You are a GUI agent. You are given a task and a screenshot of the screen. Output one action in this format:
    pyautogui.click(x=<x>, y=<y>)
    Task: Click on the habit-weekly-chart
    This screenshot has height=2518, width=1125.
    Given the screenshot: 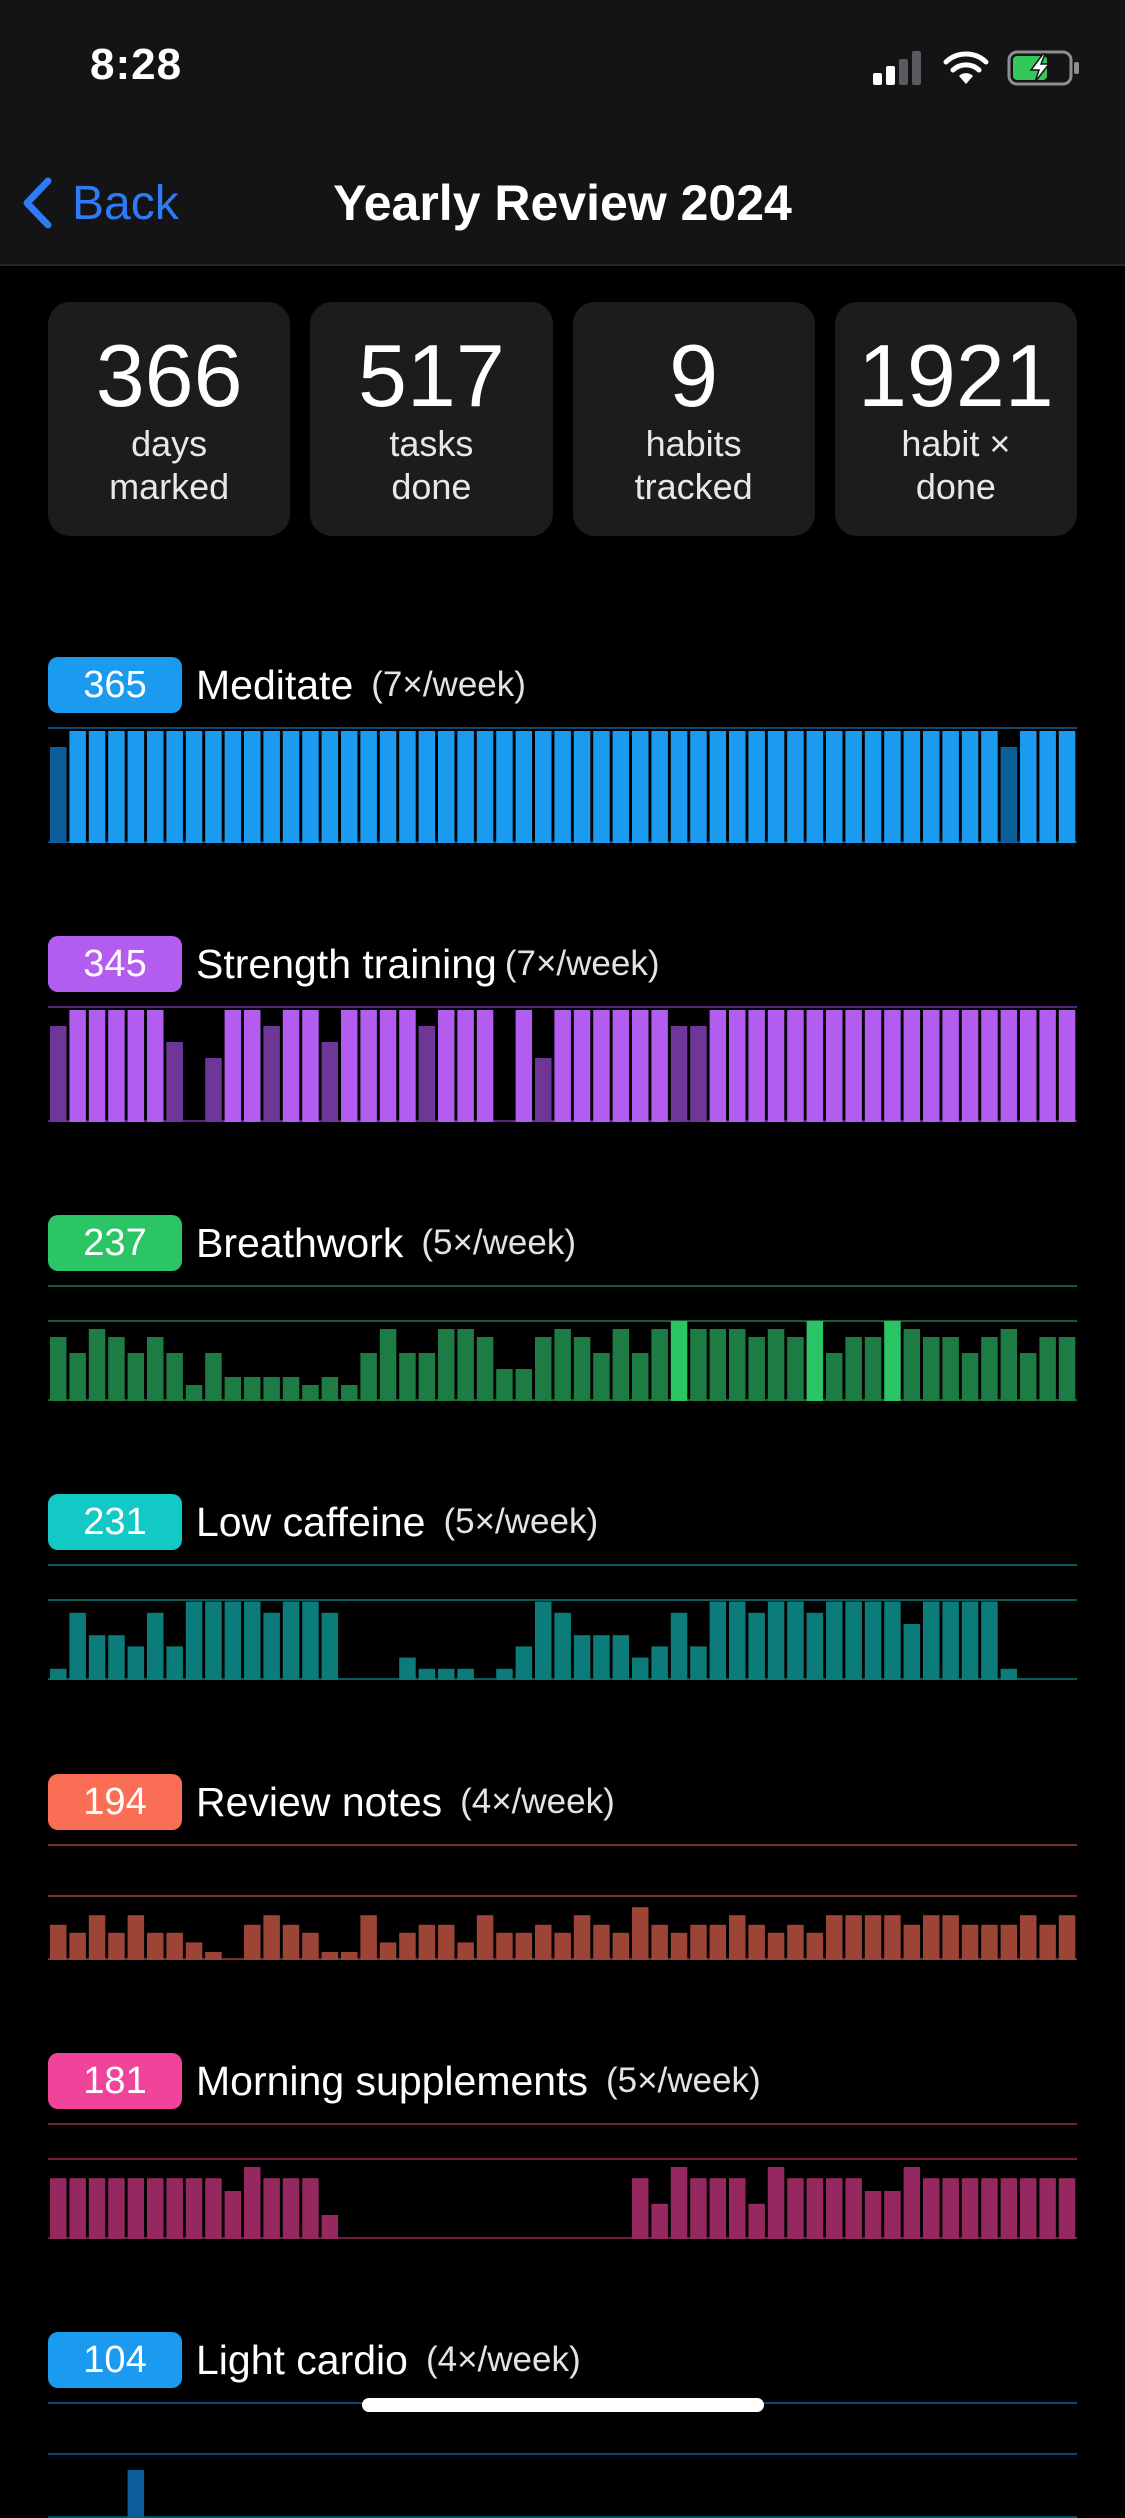 What is the action you would take?
    pyautogui.click(x=562, y=1622)
    